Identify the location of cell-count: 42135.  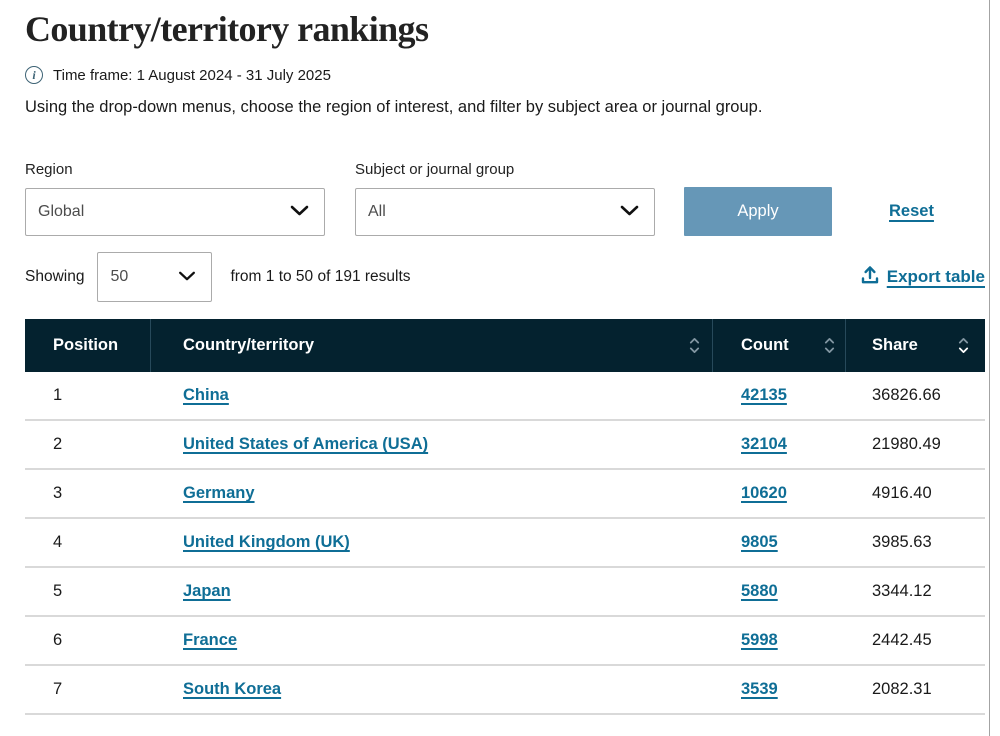
(779, 395).